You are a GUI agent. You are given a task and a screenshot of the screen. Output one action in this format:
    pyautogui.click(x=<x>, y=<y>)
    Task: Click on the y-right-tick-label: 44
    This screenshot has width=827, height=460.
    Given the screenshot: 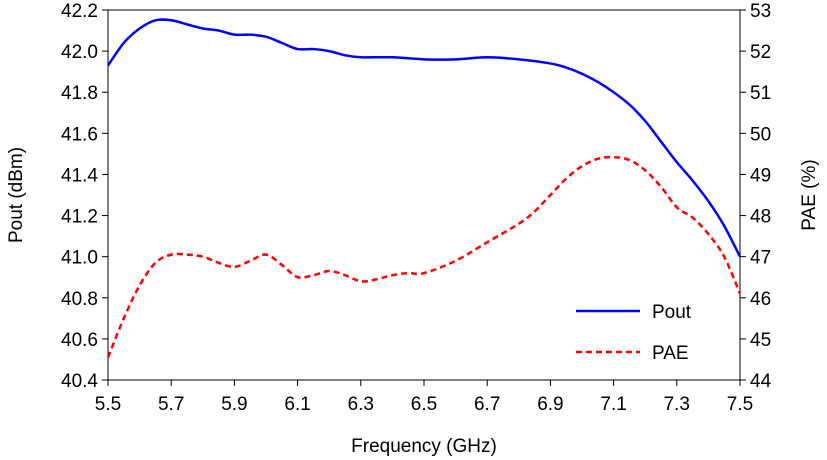 What is the action you would take?
    pyautogui.click(x=761, y=381)
    